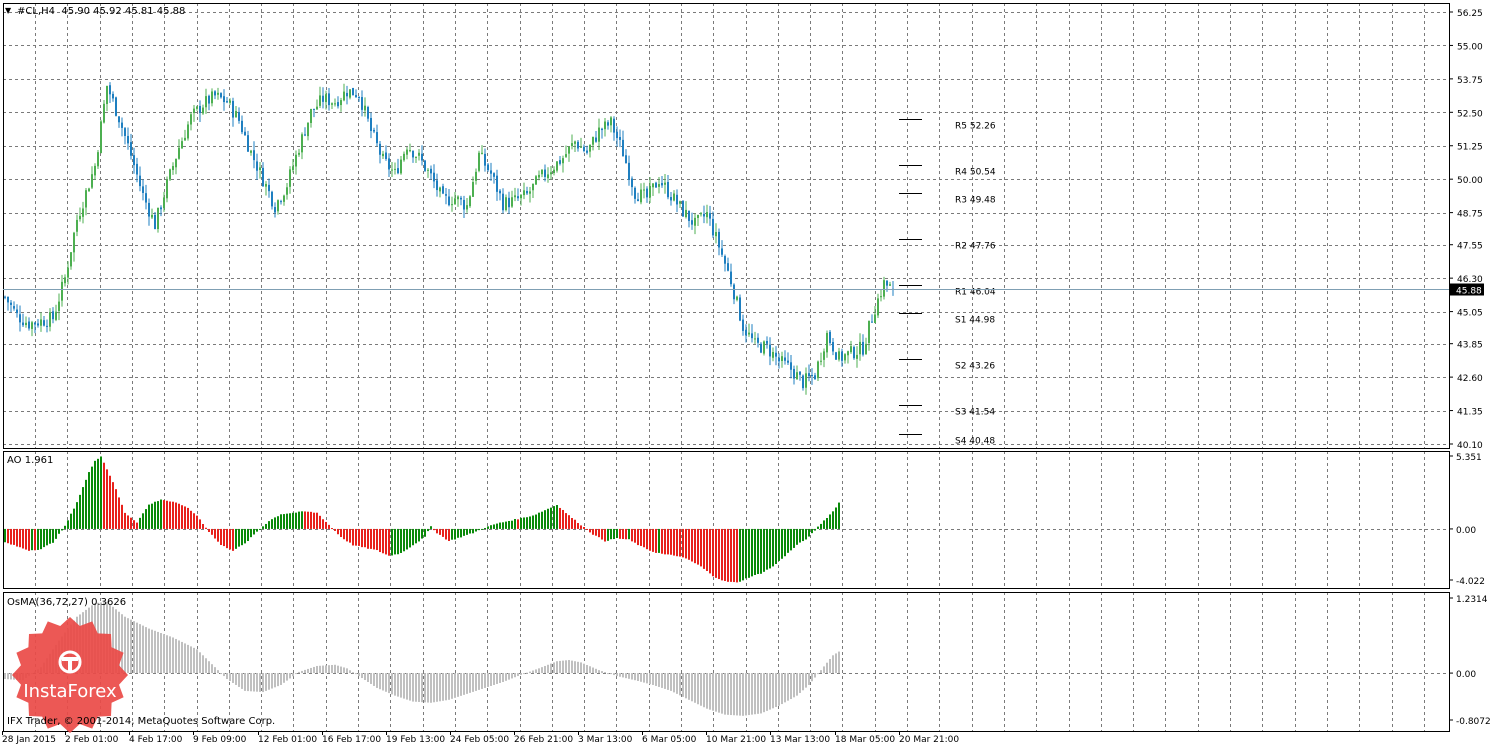  I want to click on time-tick-label: 20 Mar 21:00, so click(929, 740).